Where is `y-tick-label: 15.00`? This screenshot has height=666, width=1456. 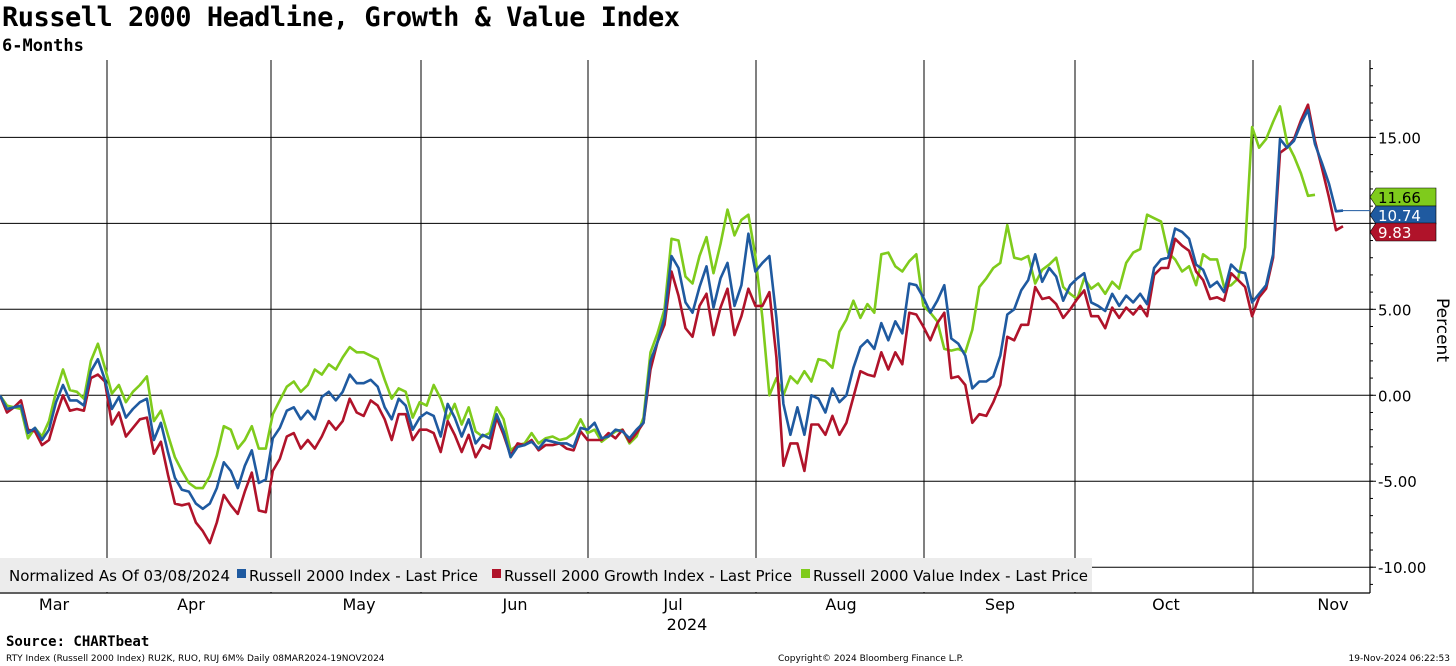
y-tick-label: 15.00 is located at coordinates (1399, 138).